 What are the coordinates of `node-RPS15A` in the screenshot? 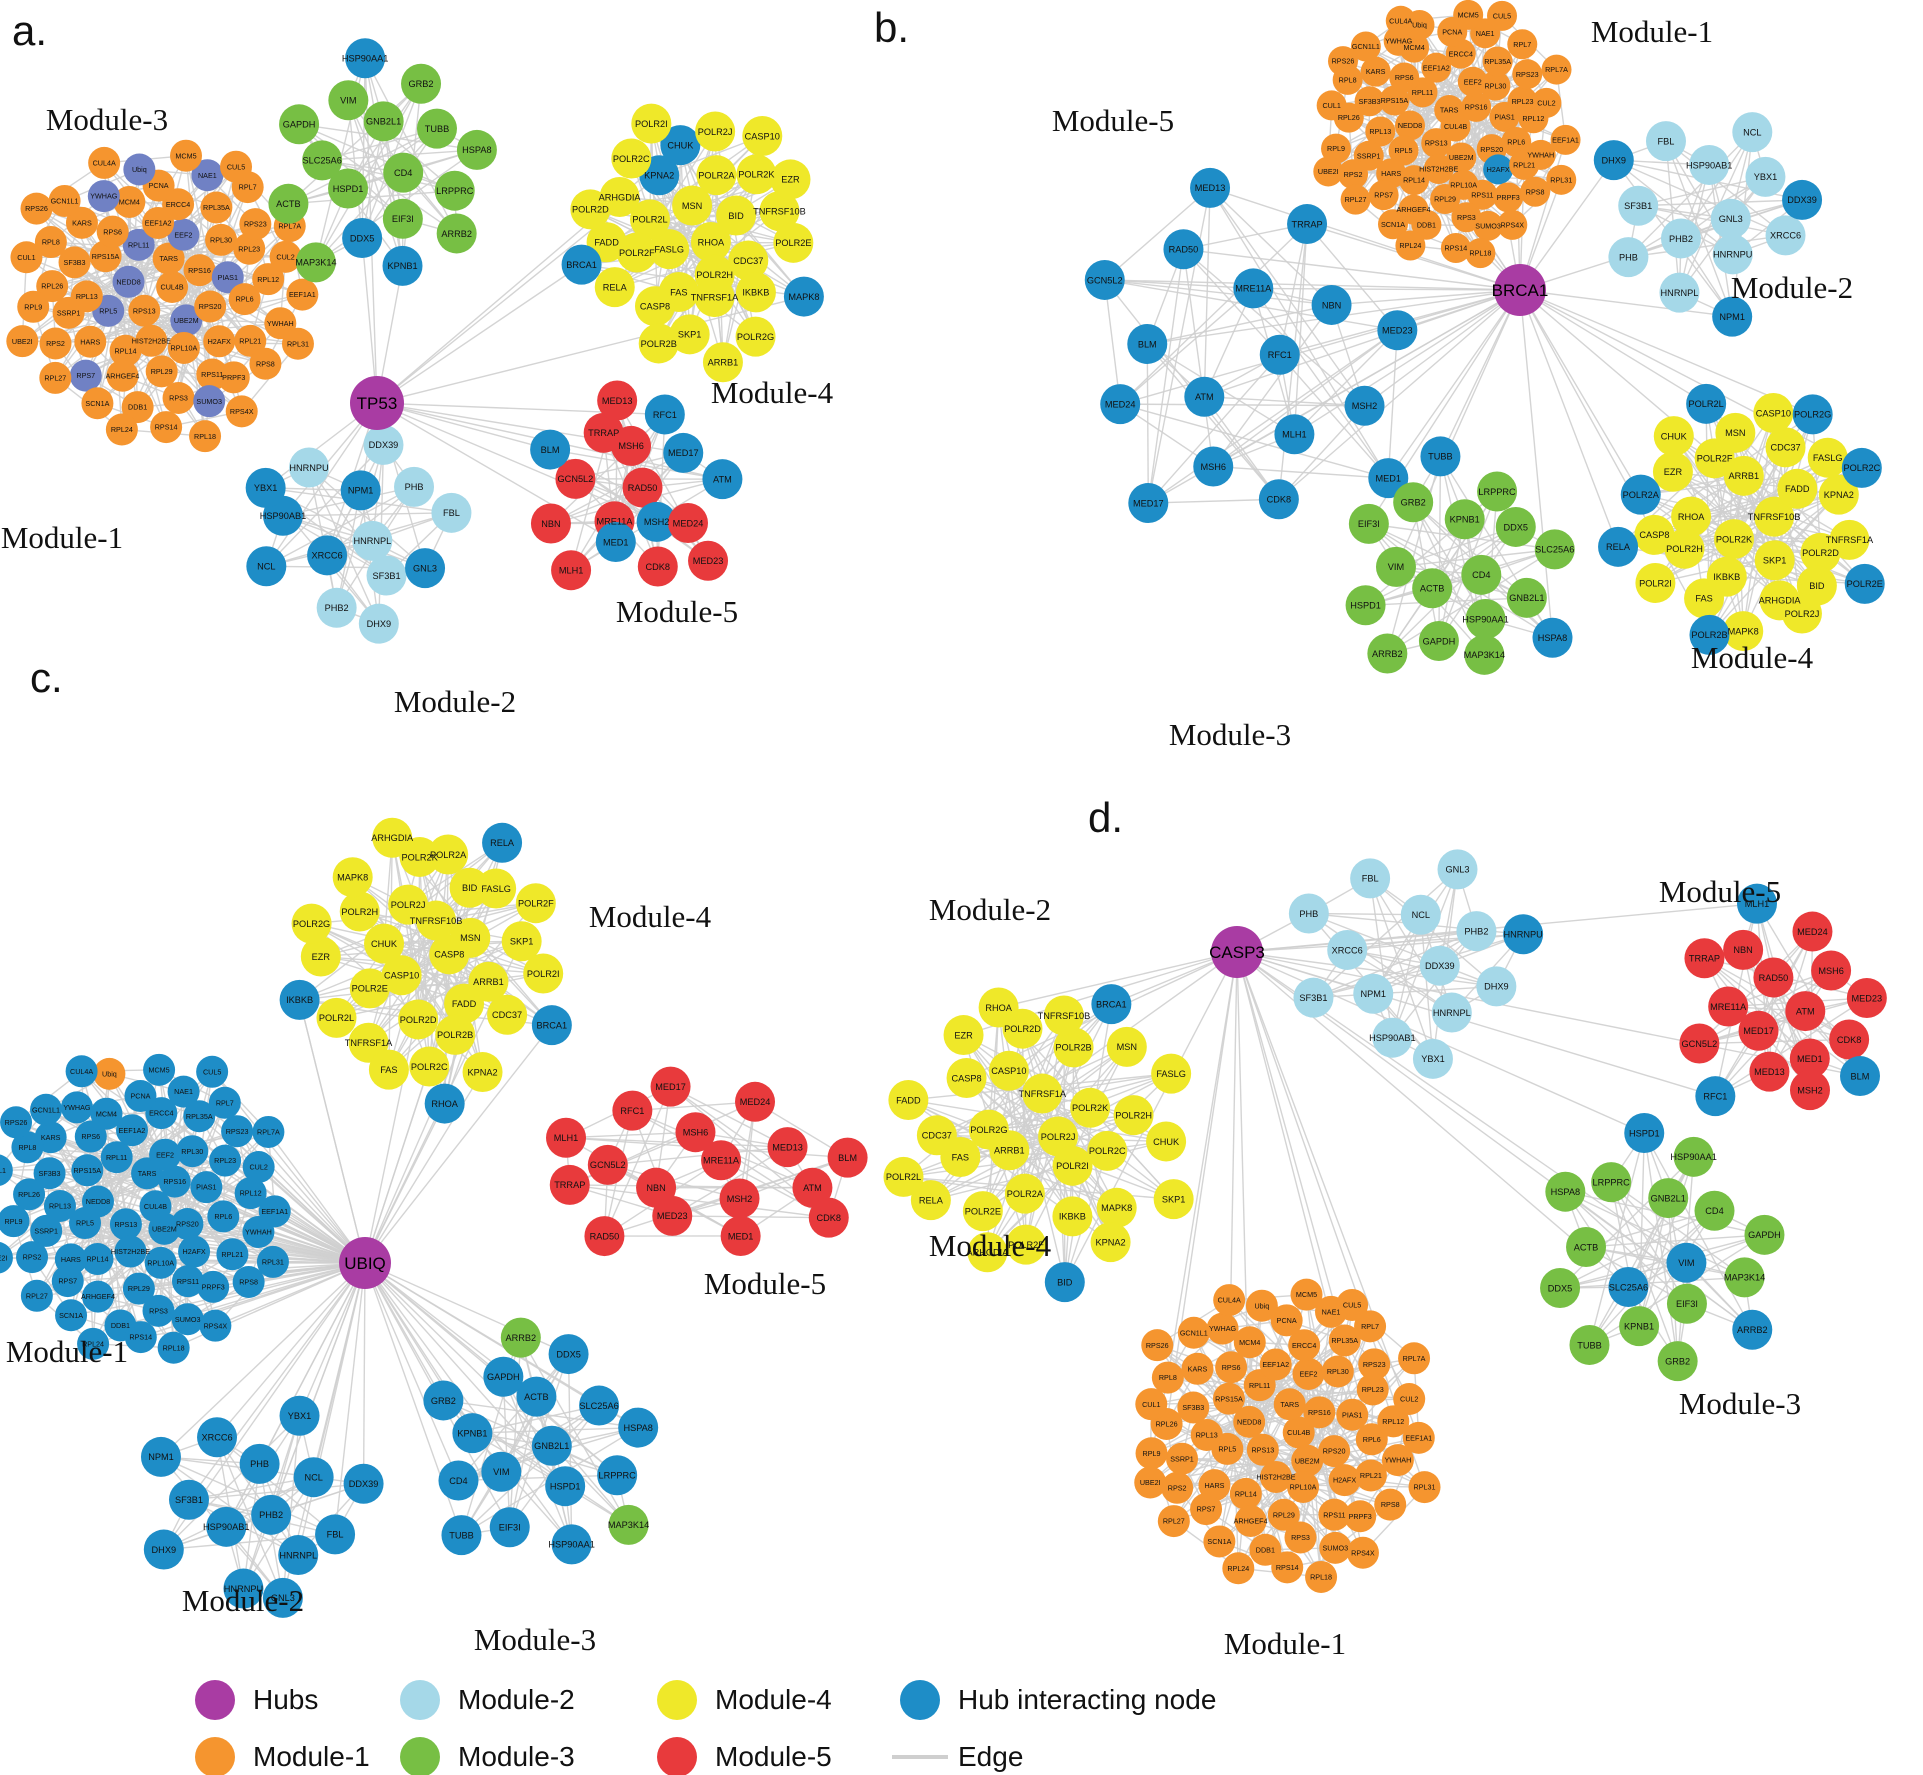 It's located at (87, 1170).